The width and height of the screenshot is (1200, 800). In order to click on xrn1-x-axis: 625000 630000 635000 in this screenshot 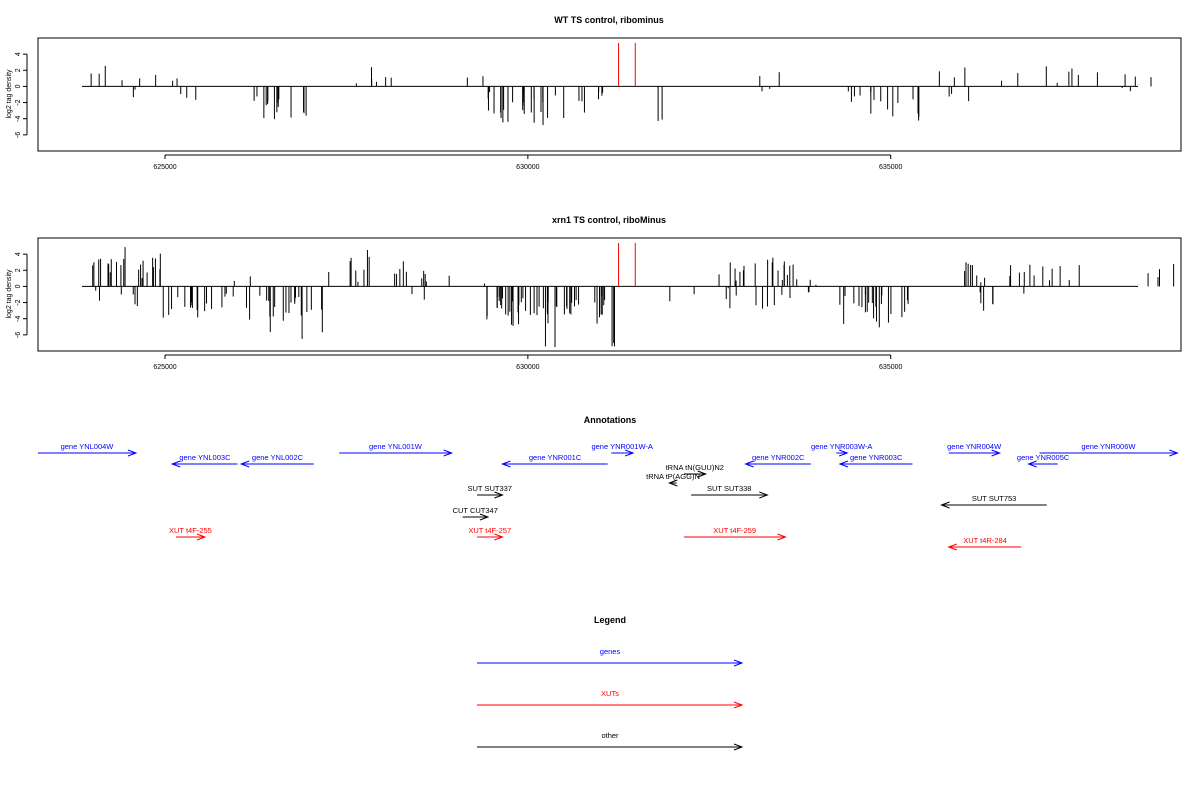, I will do `click(527, 362)`.